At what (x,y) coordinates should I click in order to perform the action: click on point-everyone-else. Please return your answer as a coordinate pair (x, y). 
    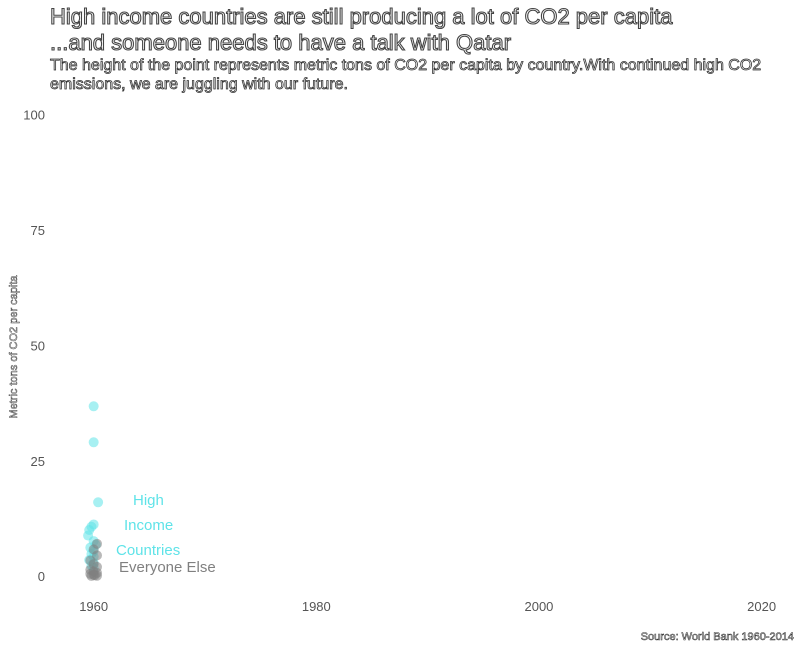
    Looking at the image, I should click on (94, 575).